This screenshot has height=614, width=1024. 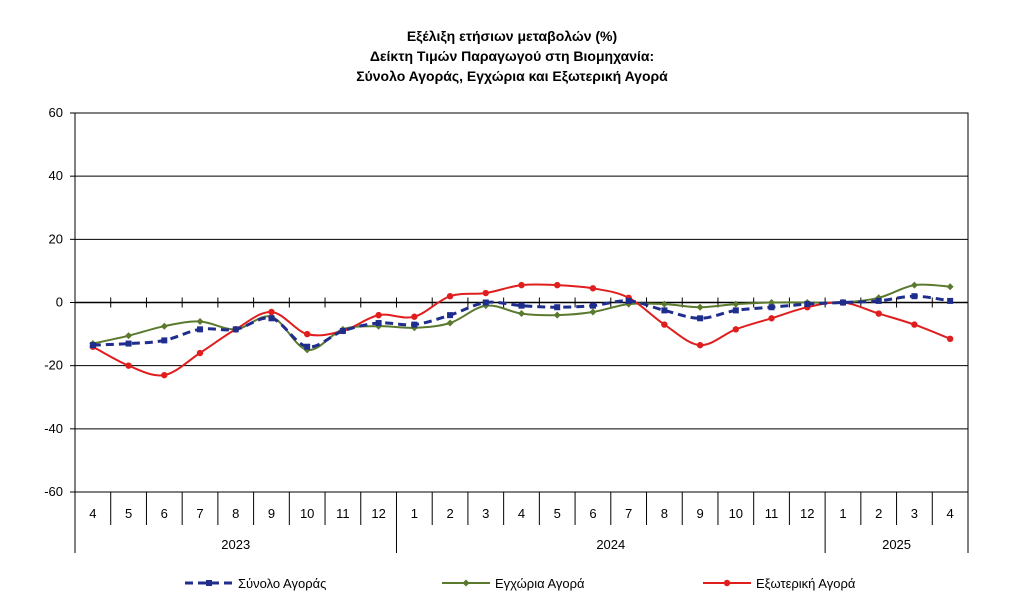 What do you see at coordinates (512, 36) in the screenshot?
I see `chart-title-line-1: Εξέλιξη ετήσιων μεταβολών (%)` at bounding box center [512, 36].